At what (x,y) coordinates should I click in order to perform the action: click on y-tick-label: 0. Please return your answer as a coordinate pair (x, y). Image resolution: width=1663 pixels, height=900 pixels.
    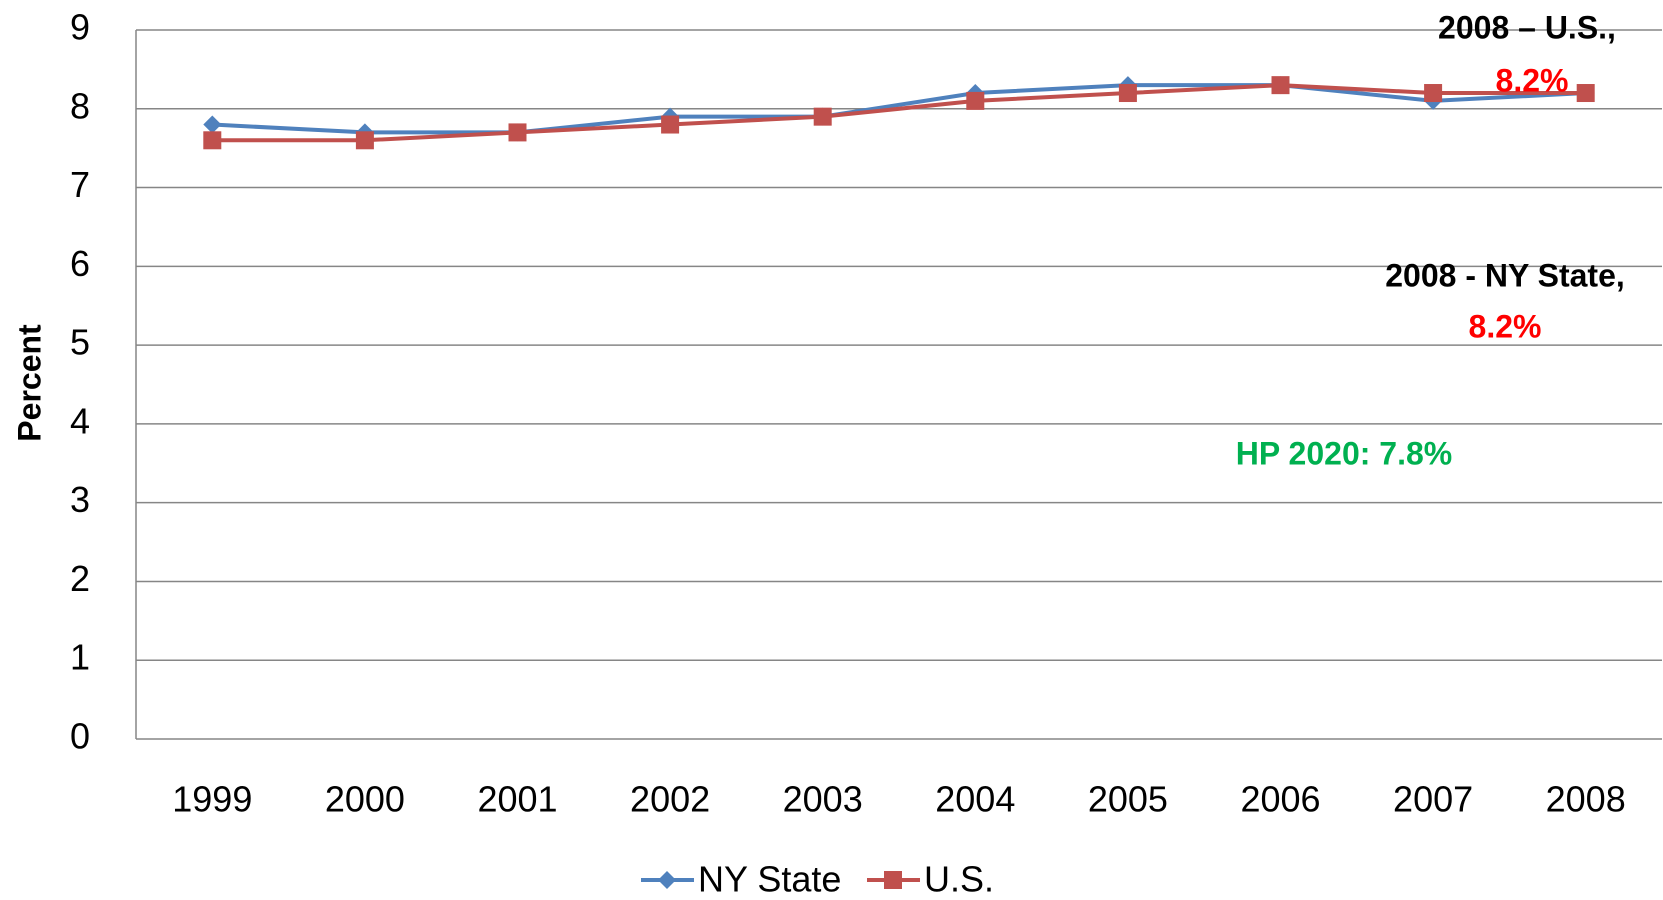
    Looking at the image, I should click on (80, 736).